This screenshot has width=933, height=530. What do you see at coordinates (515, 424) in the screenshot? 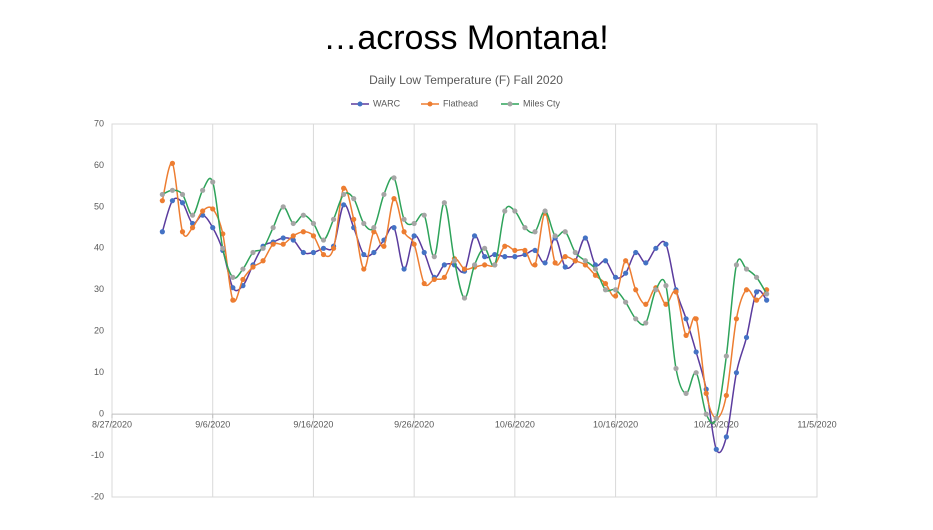
I see `x-tick-label: 10/6/2020` at bounding box center [515, 424].